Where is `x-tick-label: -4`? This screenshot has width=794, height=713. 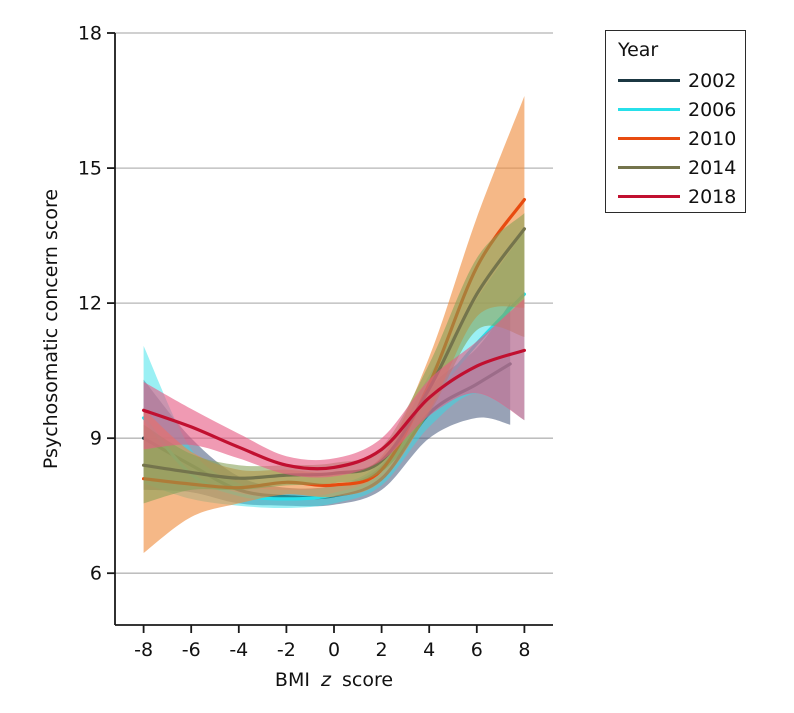
x-tick-label: -4 is located at coordinates (238, 650).